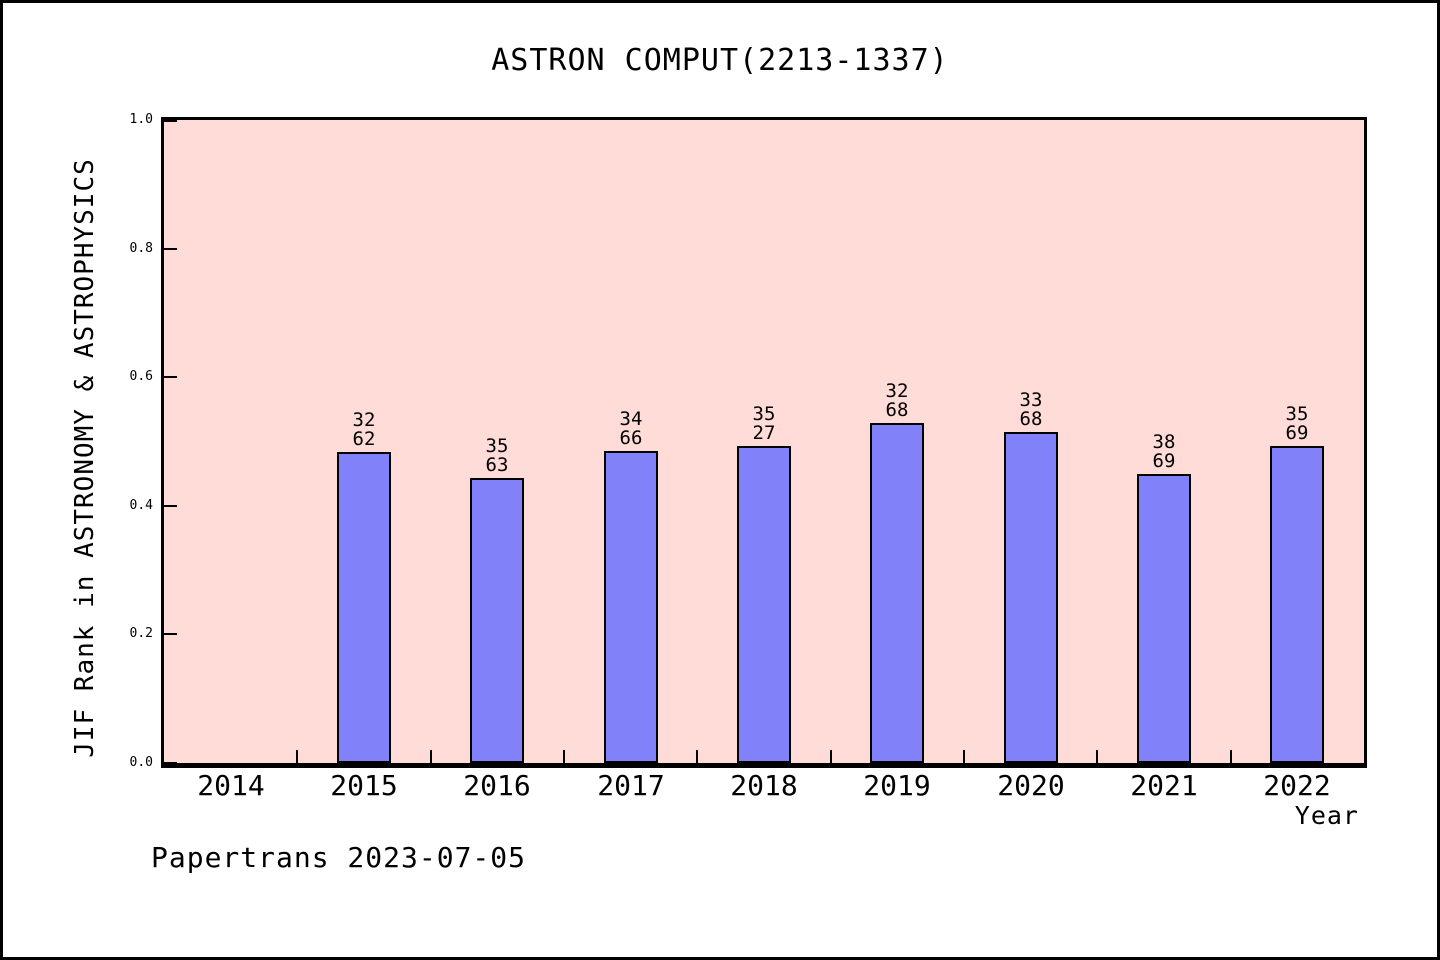 Image resolution: width=1440 pixels, height=960 pixels. Describe the element at coordinates (141, 376) in the screenshot. I see `y-tick-label: 0.6` at that location.